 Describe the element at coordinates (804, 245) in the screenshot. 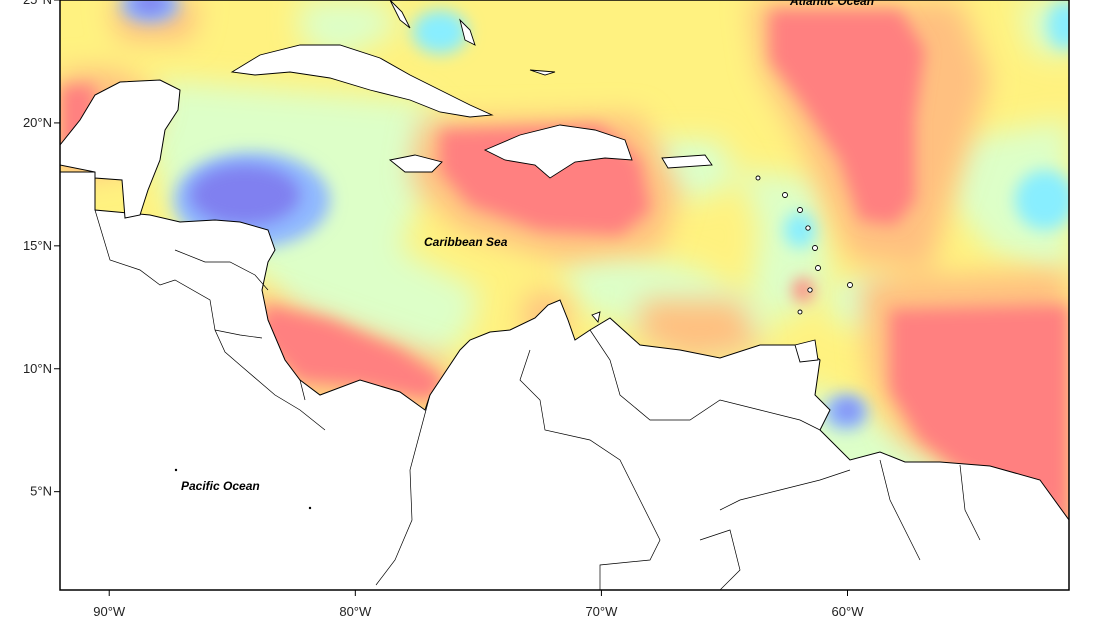

I see `lesser-antilles` at that location.